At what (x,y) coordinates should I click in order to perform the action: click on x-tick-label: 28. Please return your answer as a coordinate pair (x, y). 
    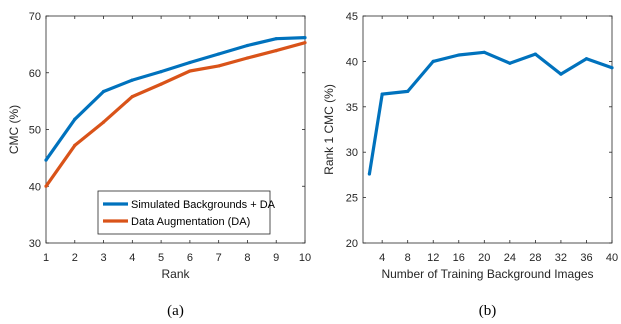
    Looking at the image, I should click on (535, 258).